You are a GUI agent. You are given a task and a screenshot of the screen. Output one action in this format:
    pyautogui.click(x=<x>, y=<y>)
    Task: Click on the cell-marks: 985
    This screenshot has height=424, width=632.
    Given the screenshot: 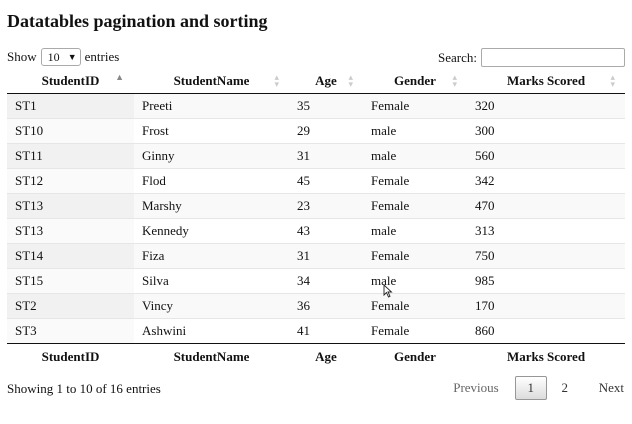 What is the action you would take?
    pyautogui.click(x=546, y=281)
    